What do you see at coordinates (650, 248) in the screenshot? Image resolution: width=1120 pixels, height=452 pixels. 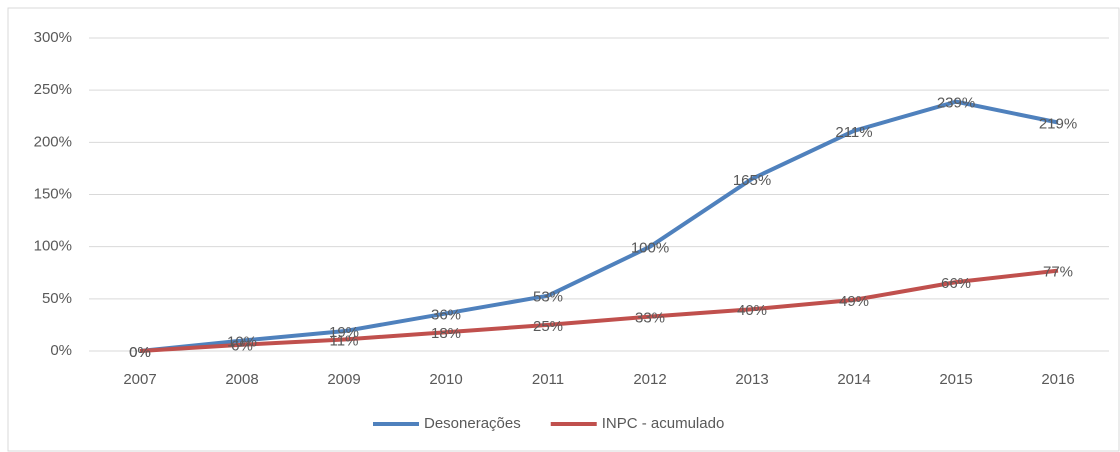 I see `data-label: 100%` at bounding box center [650, 248].